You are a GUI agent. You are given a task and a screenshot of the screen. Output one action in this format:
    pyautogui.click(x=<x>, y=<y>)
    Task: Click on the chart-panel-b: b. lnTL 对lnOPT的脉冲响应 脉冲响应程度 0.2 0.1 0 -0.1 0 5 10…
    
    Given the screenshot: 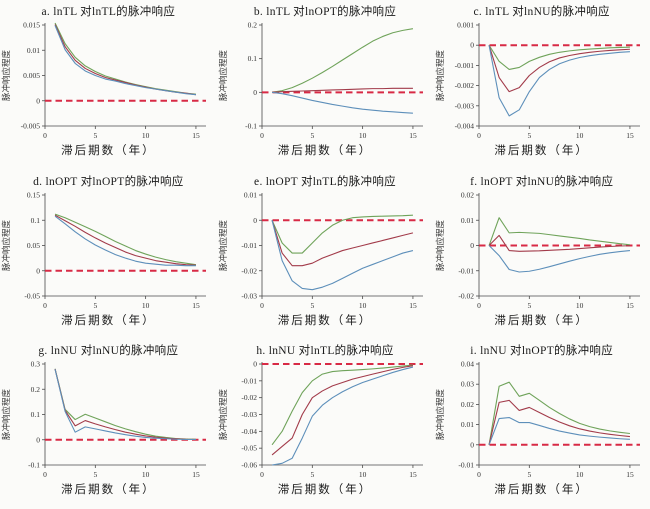 What is the action you would take?
    pyautogui.click(x=325, y=85)
    